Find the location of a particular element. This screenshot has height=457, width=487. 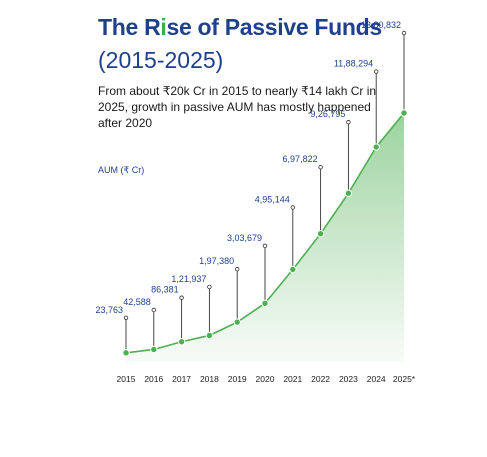

data-label: 13,80,832 is located at coordinates (381, 25).